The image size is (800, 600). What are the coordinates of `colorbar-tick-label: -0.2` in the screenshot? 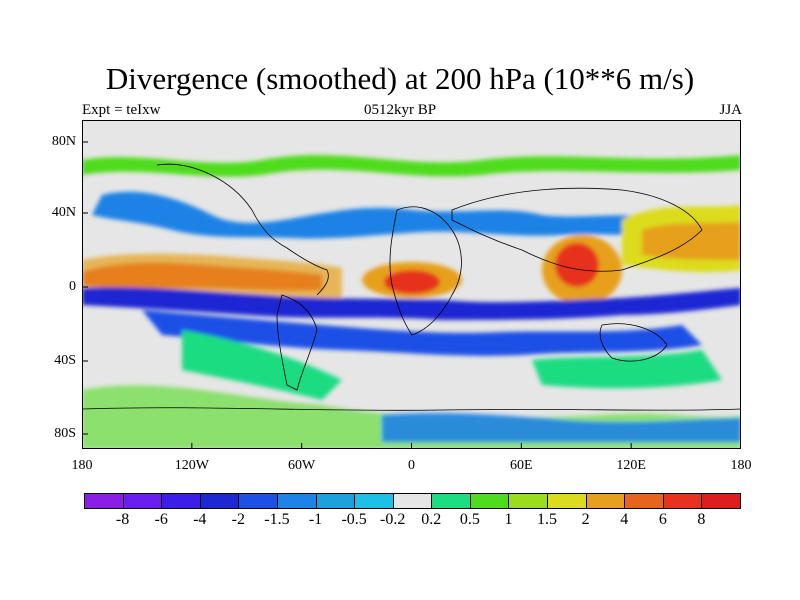 It's located at (393, 519).